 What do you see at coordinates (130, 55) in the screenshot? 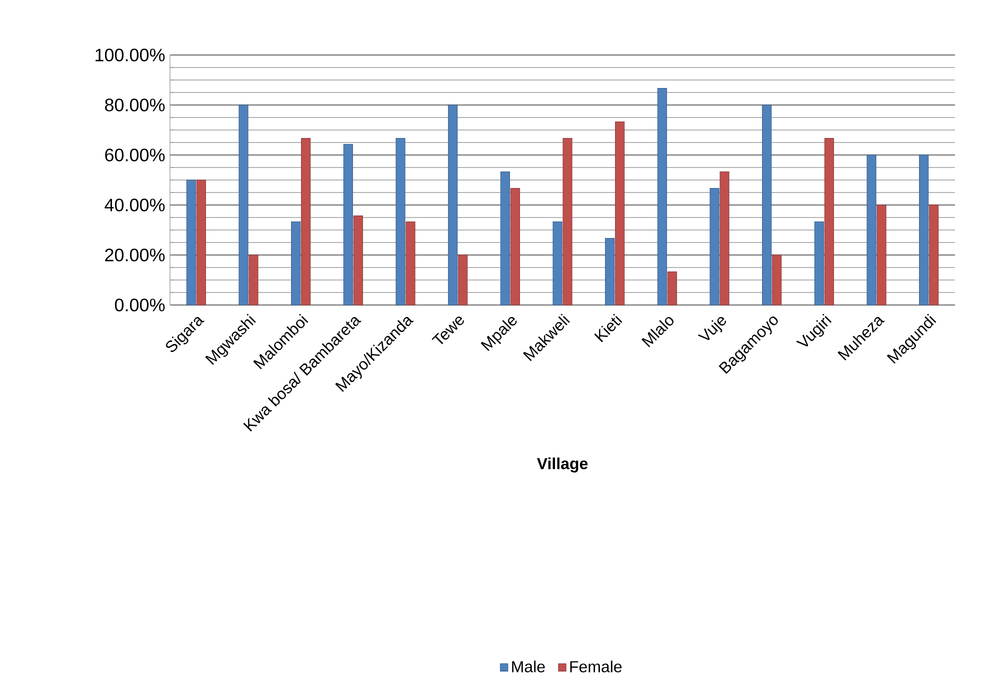
I see `y-tick-label: 100.00%` at bounding box center [130, 55].